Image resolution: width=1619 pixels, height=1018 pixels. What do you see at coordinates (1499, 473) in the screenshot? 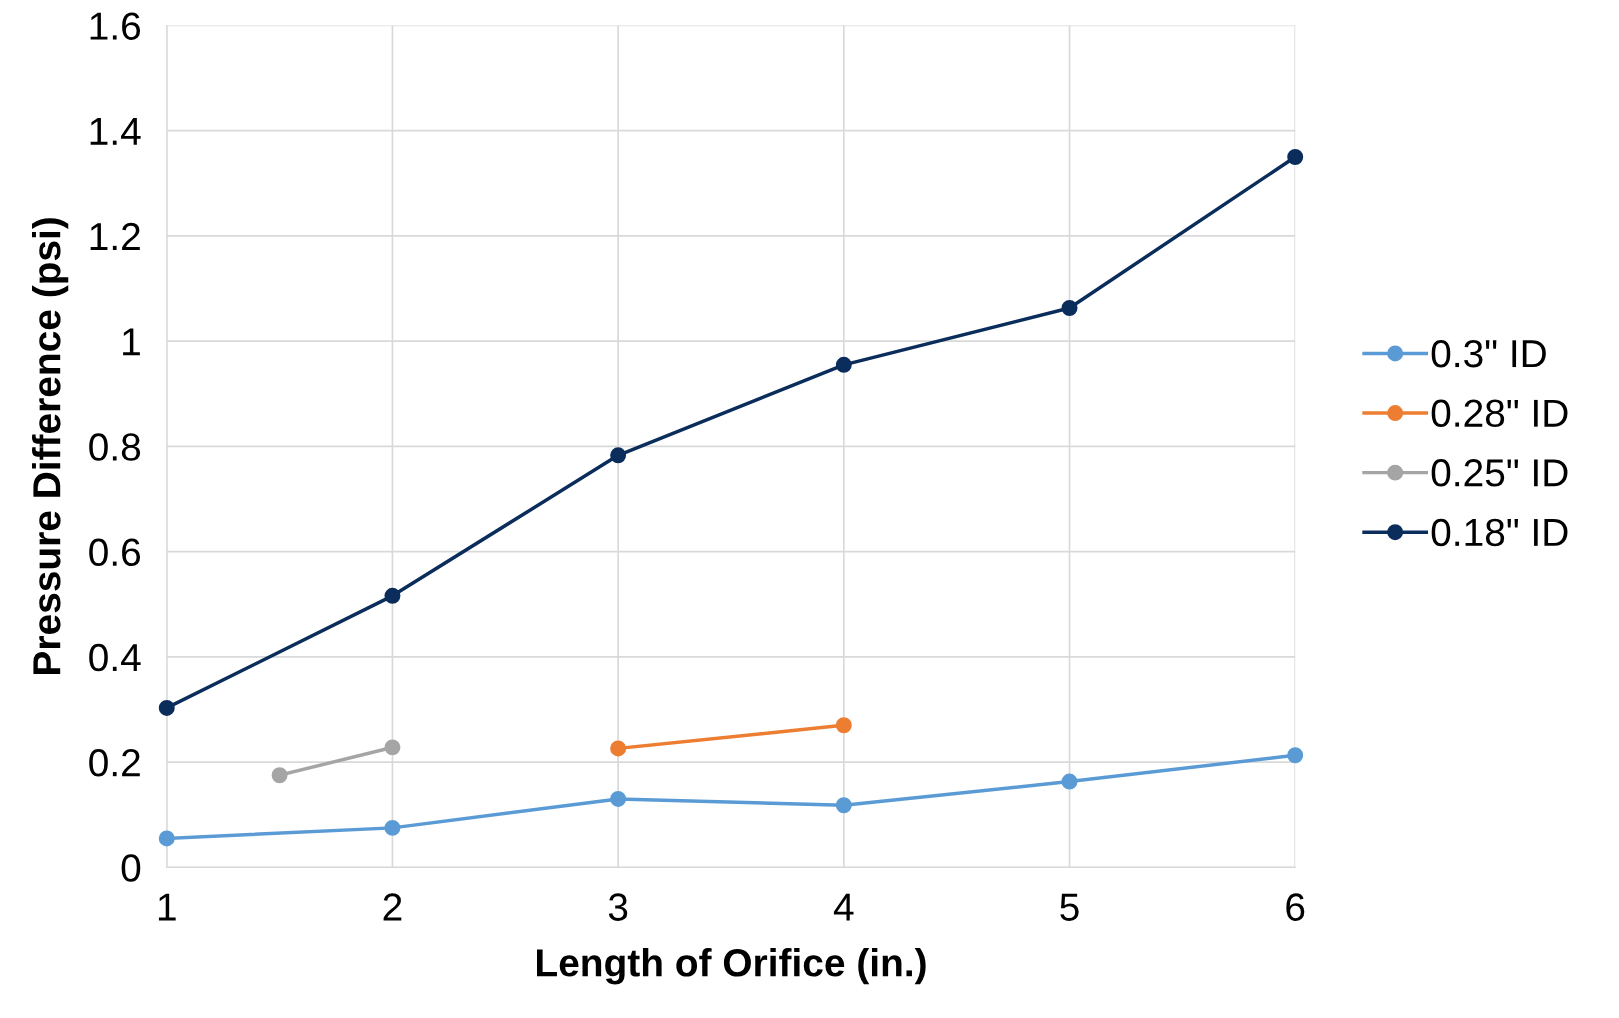
I see `legend-label: 0.25" ID` at bounding box center [1499, 473].